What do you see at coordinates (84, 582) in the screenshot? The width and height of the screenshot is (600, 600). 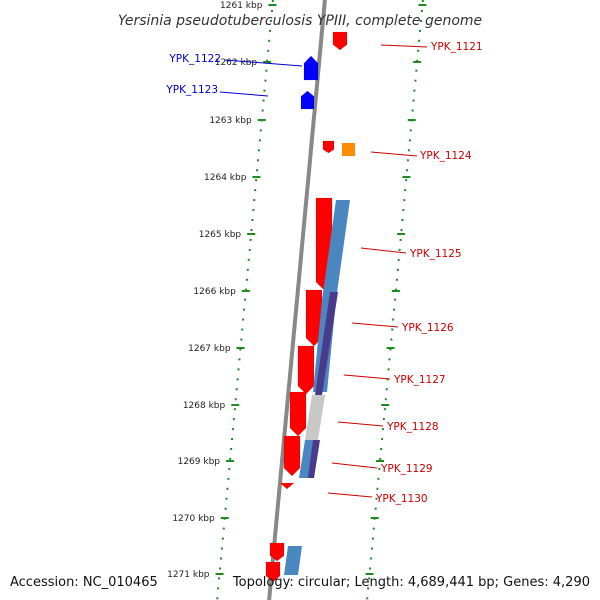 I see `accession-label: Accession: NC_010465` at bounding box center [84, 582].